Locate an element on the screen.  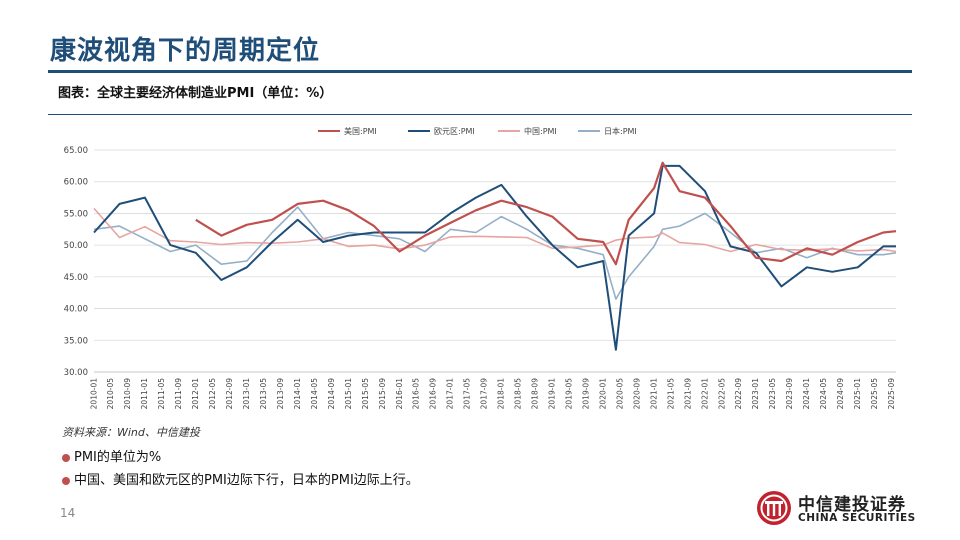
x-tick-label: 2013-09 is located at coordinates (280, 394).